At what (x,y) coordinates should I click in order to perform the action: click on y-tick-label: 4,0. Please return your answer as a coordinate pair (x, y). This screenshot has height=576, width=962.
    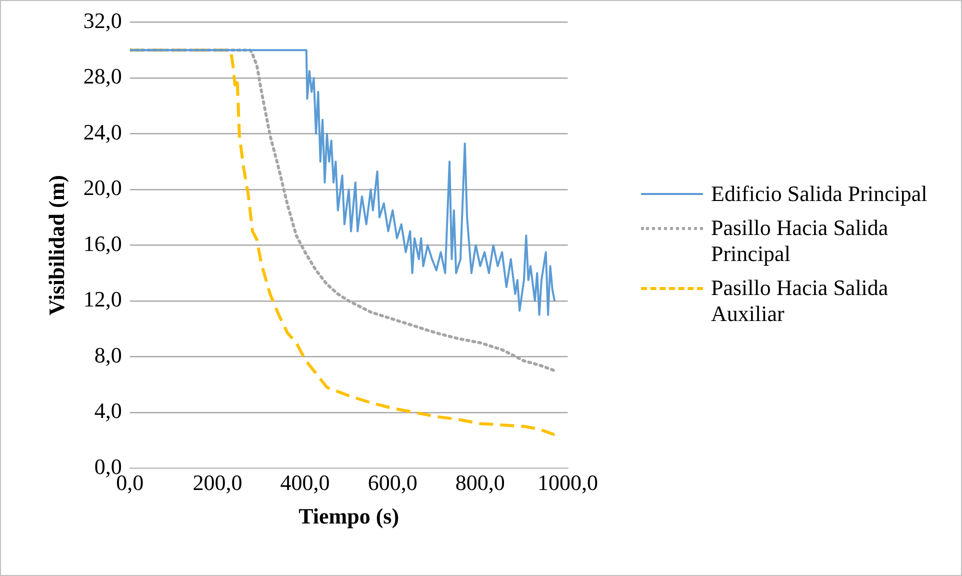
    Looking at the image, I should click on (108, 411).